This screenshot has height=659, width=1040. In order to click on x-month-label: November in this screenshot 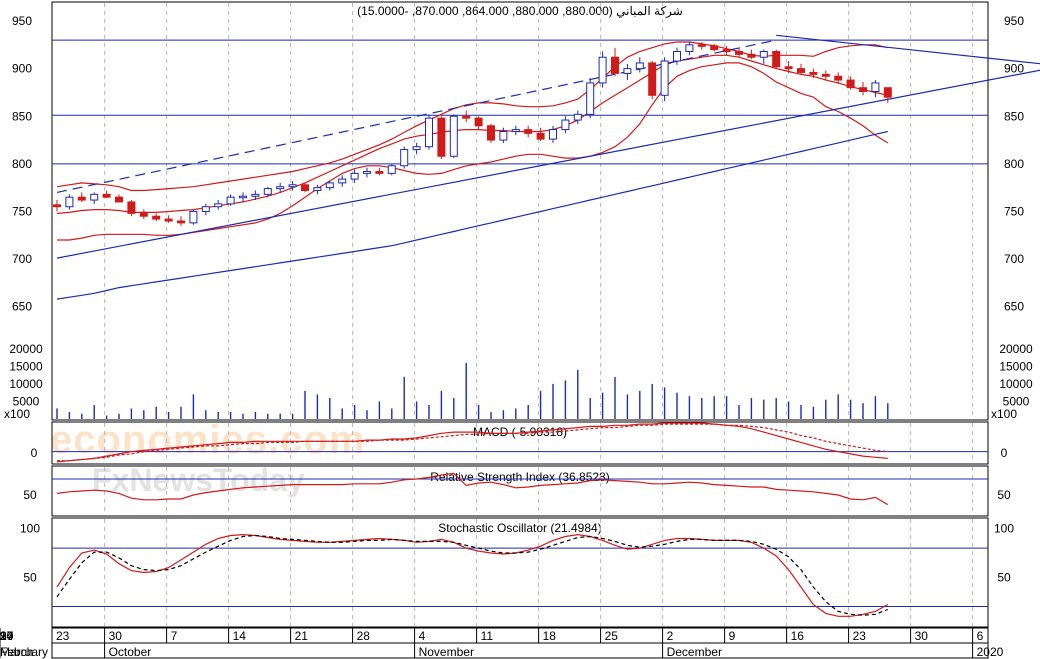, I will do `click(446, 652)`.